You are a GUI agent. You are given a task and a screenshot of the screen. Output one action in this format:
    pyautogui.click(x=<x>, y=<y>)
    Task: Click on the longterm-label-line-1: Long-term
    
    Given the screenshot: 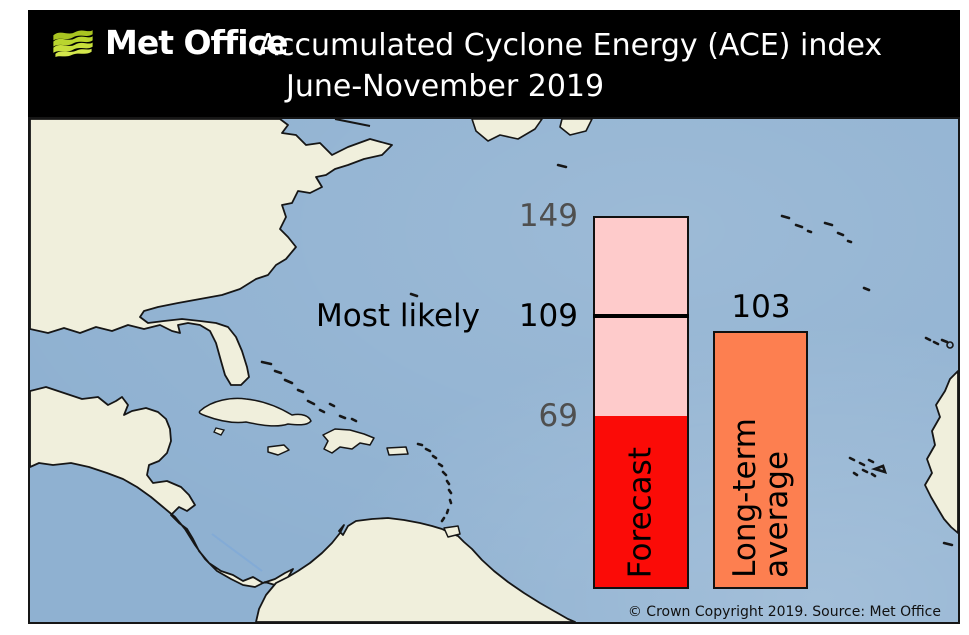 What is the action you would take?
    pyautogui.click(x=744, y=498)
    